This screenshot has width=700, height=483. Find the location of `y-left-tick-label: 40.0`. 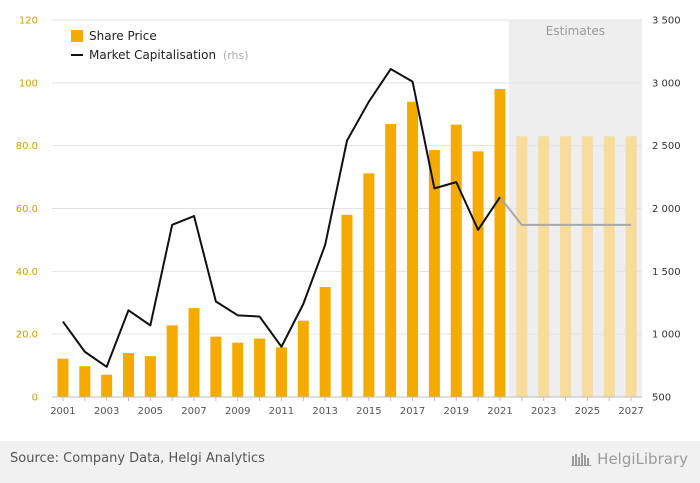

y-left-tick-label: 40.0 is located at coordinates (27, 272).